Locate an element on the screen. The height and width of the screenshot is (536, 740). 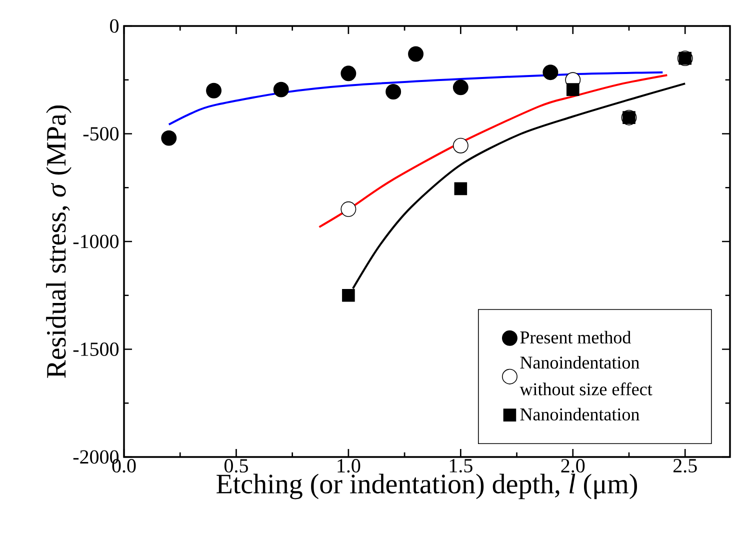
x-tick-label: 2.5 is located at coordinates (685, 466).